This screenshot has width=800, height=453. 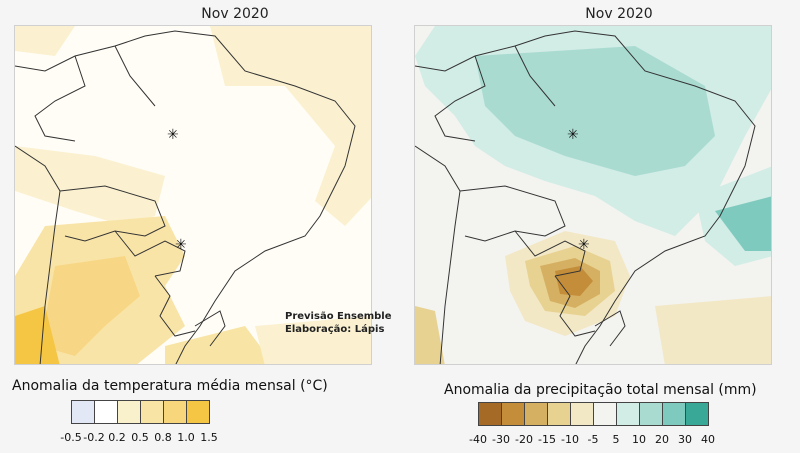 What do you see at coordinates (338, 316) in the screenshot?
I see `forecast-source-line: Previsão Ensemble` at bounding box center [338, 316].